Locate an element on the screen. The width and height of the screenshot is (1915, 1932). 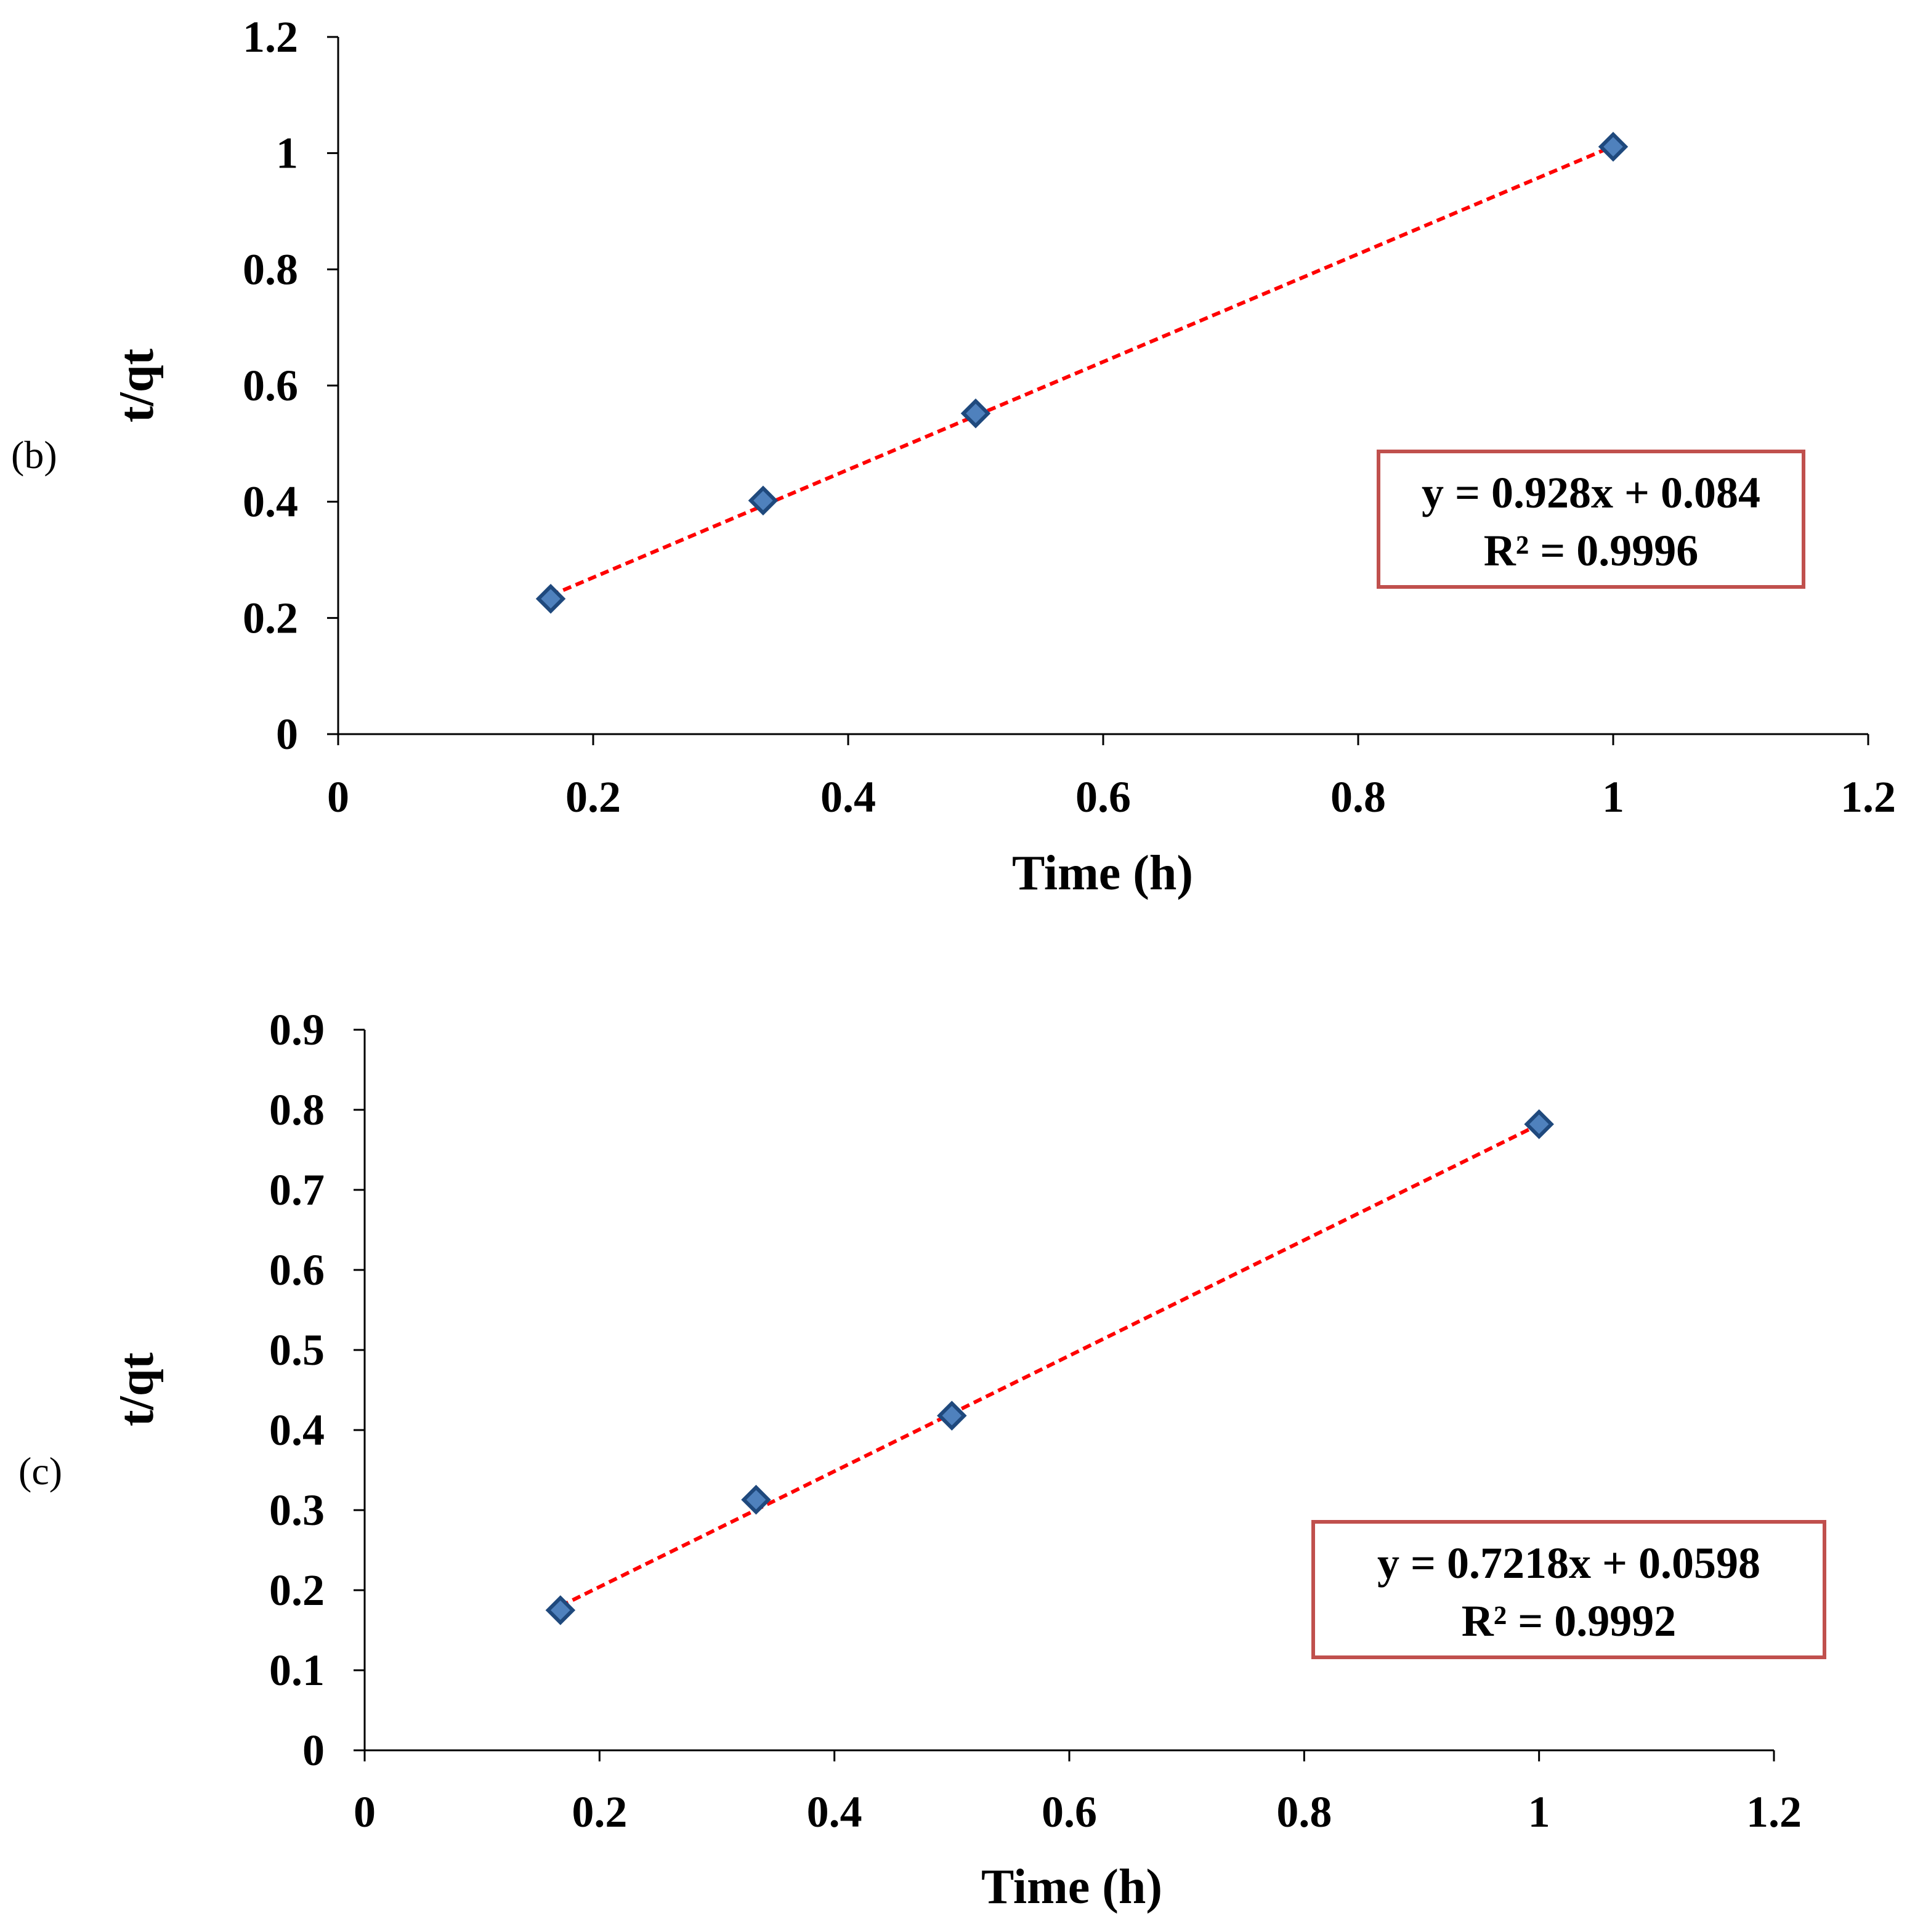
equation-text: y = 0.928x + 0.084 is located at coordinates (1591, 492).